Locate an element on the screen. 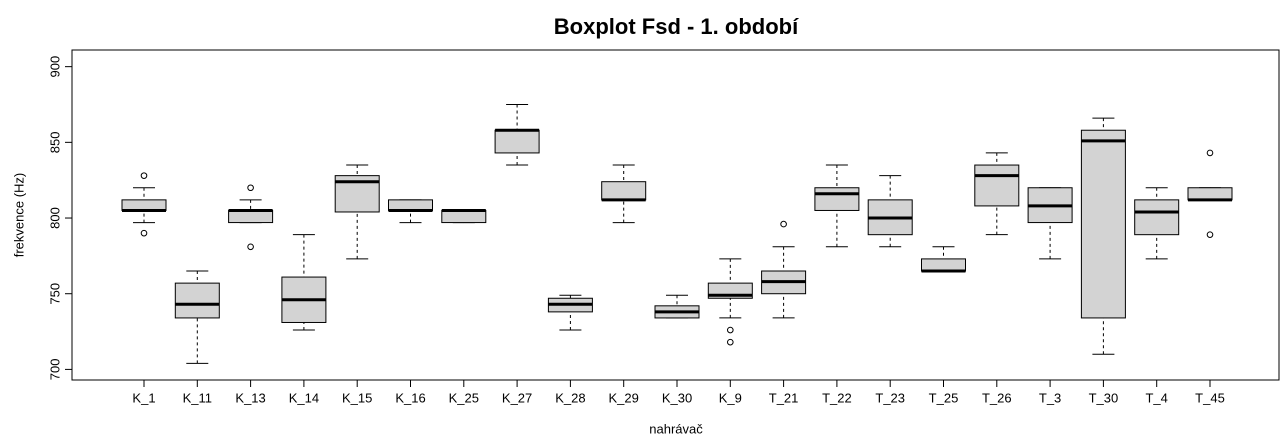  y-tick-label: 750 is located at coordinates (54, 294).